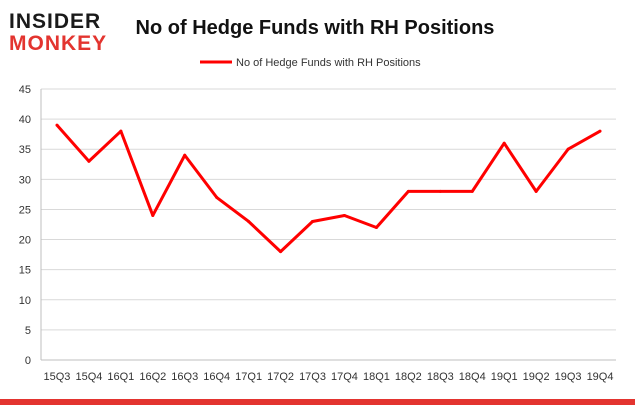 Image resolution: width=635 pixels, height=405 pixels. Describe the element at coordinates (184, 377) in the screenshot. I see `x-tick-label: 16Q3` at that location.